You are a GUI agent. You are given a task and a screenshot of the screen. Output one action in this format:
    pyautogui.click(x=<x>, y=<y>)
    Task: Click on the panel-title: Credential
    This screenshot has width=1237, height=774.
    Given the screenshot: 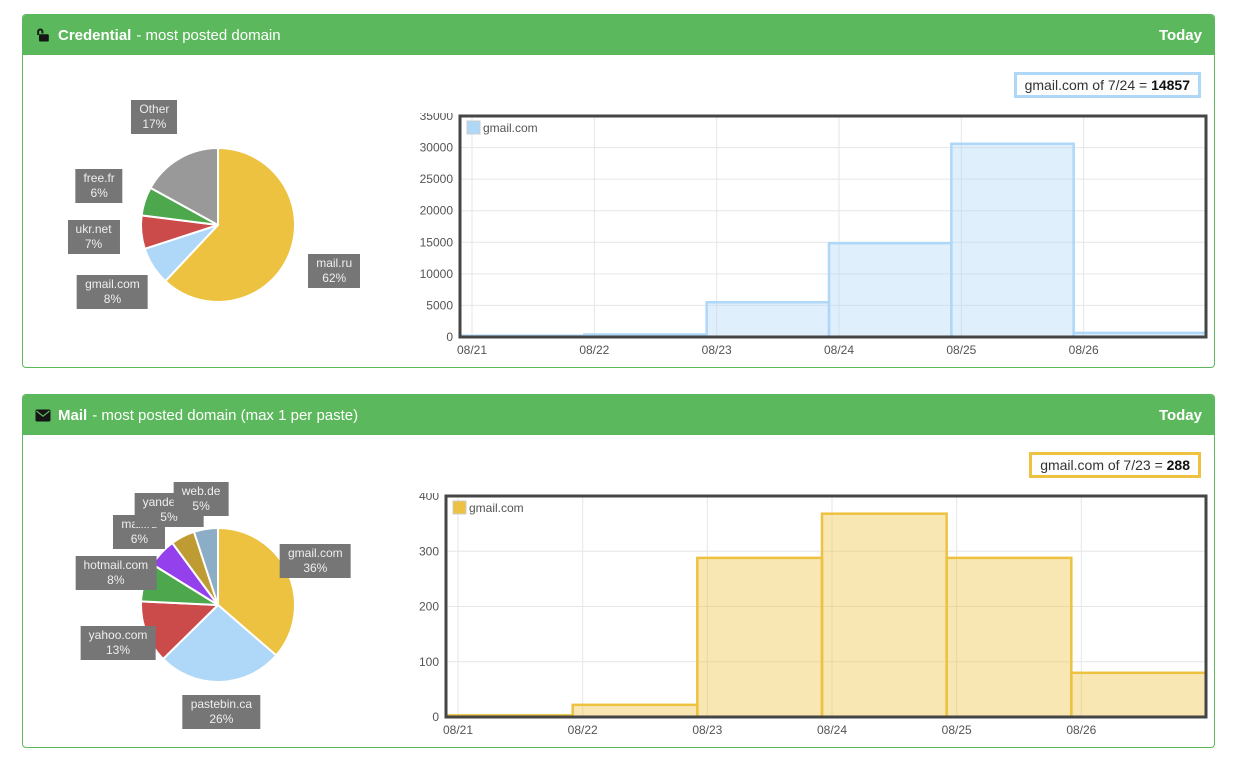 What is the action you would take?
    pyautogui.click(x=95, y=35)
    